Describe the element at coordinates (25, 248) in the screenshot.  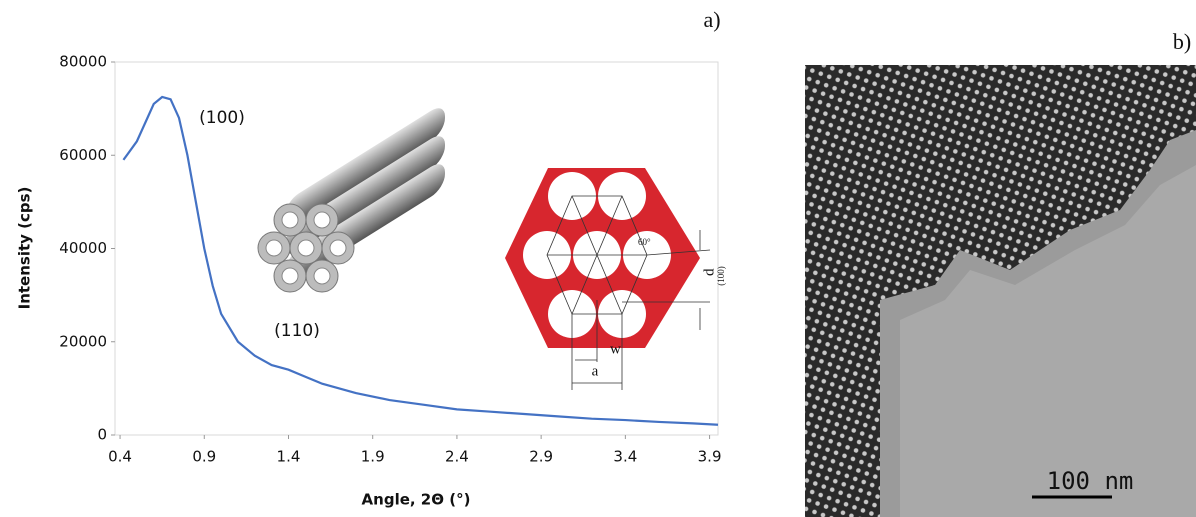
I see `y-axis-label: Intensity (cps)` at that location.